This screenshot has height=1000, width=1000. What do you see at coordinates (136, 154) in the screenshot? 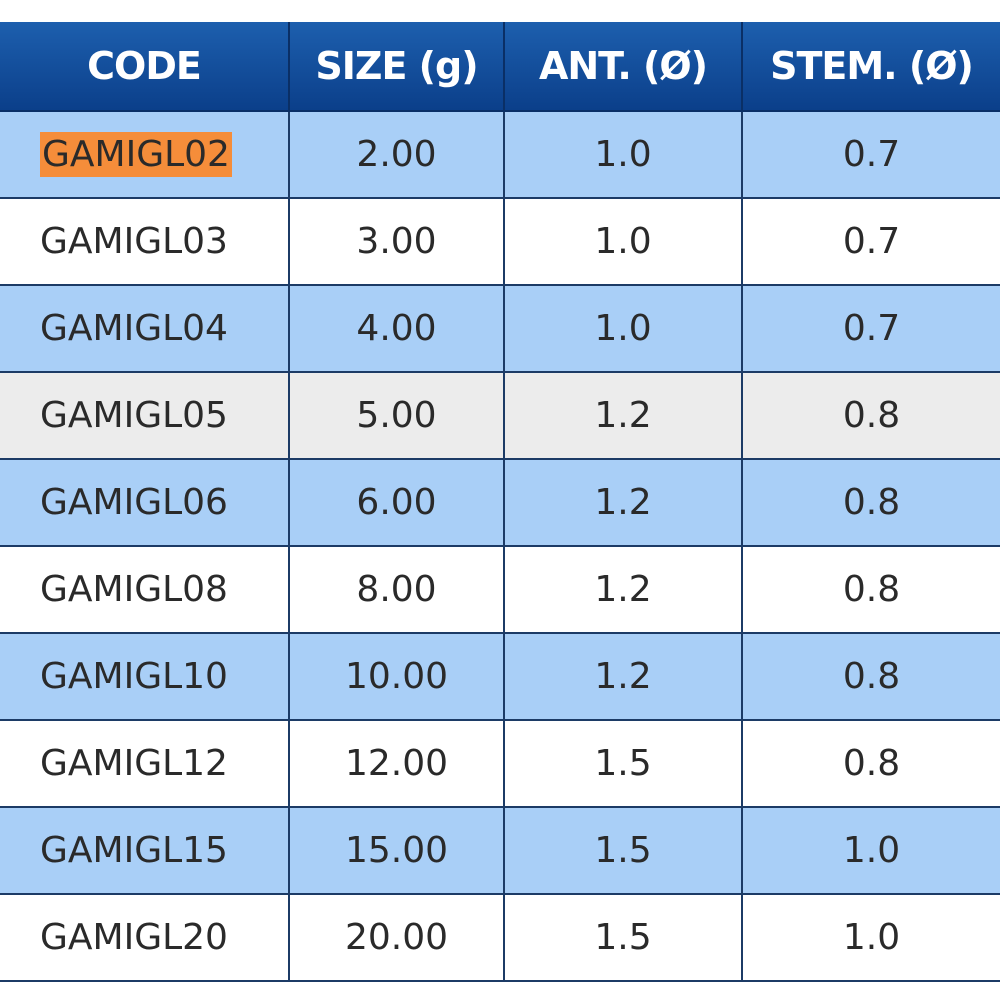
I see `highlighted-code: GAMIGL02` at bounding box center [136, 154].